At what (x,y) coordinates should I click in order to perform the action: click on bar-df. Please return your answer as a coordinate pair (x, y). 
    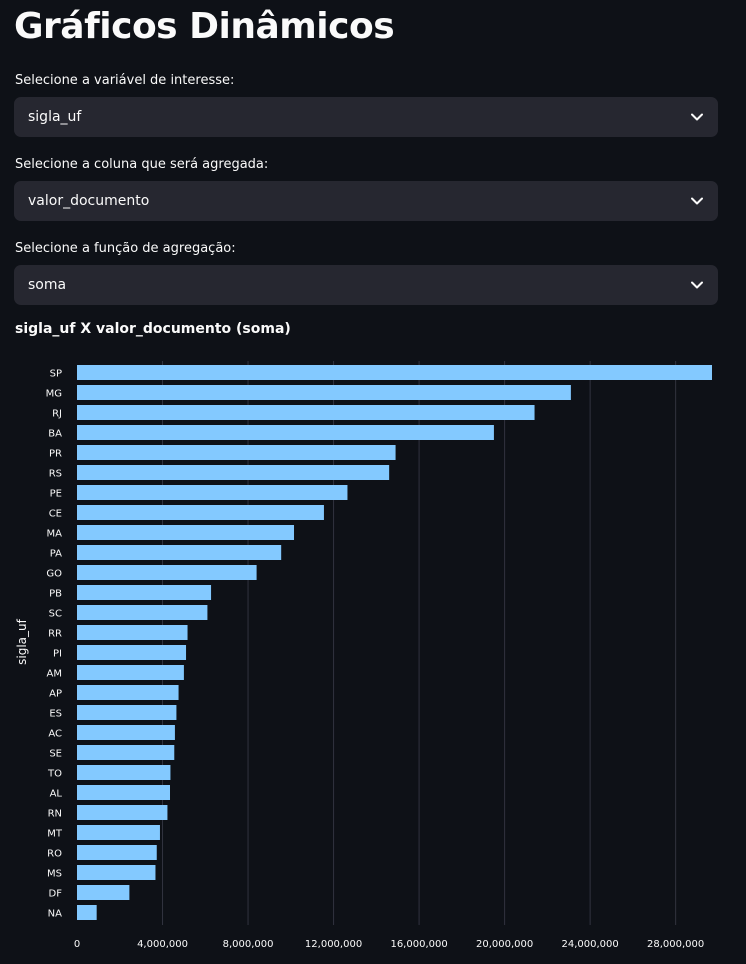
    Looking at the image, I should click on (103, 892).